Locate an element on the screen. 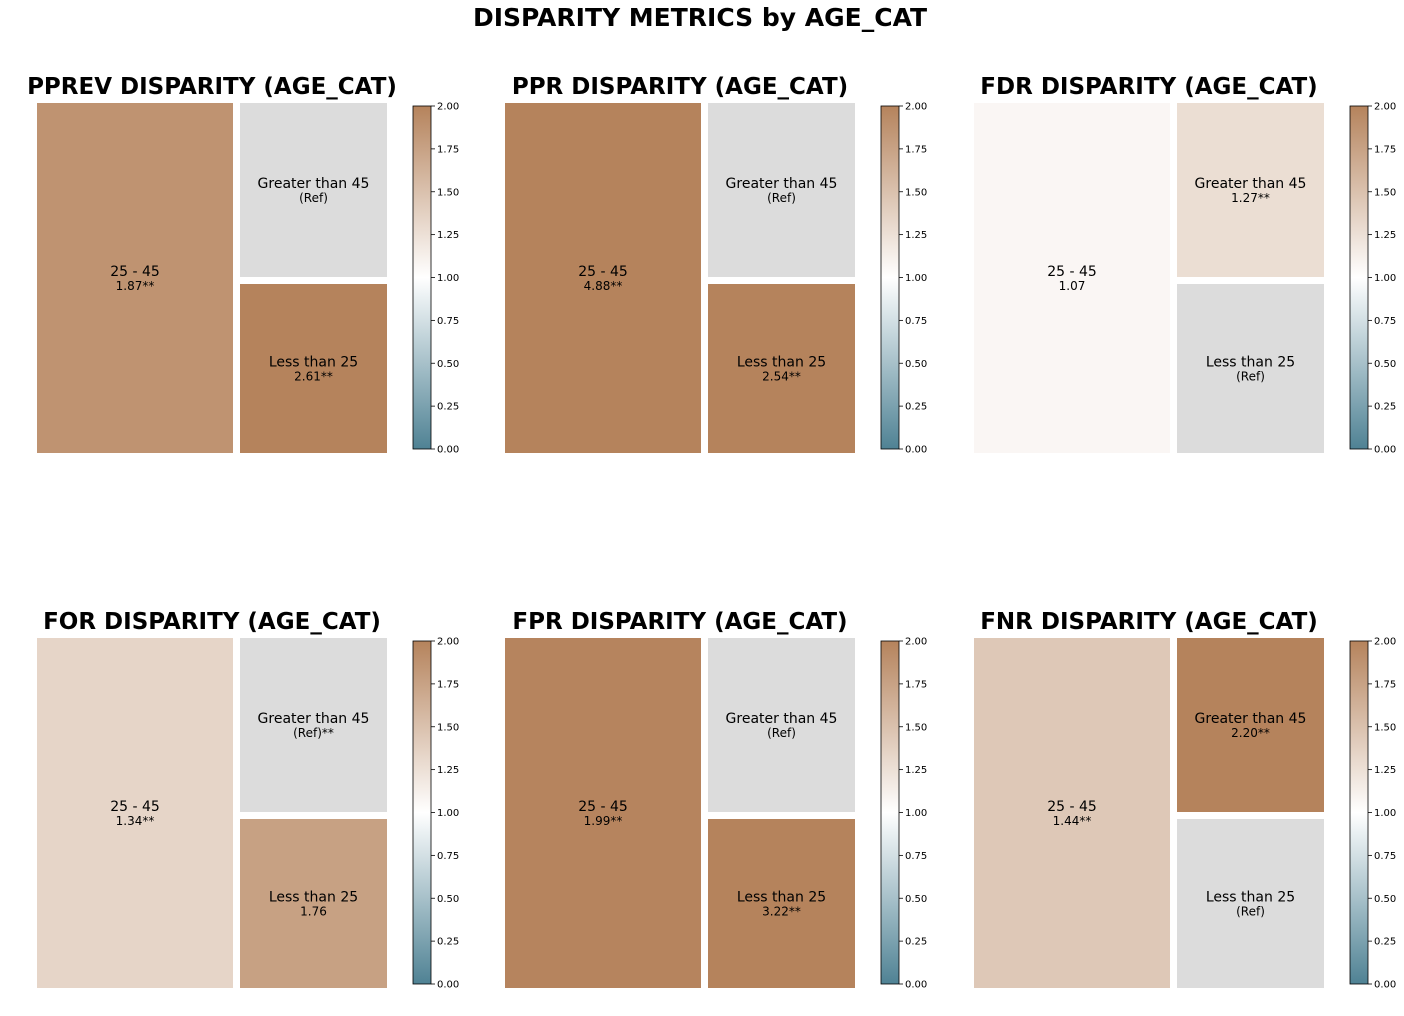 Image resolution: width=1404 pixels, height=1016 pixels. treemap-cell-25-45: 25 - 451.99** is located at coordinates (603, 813).